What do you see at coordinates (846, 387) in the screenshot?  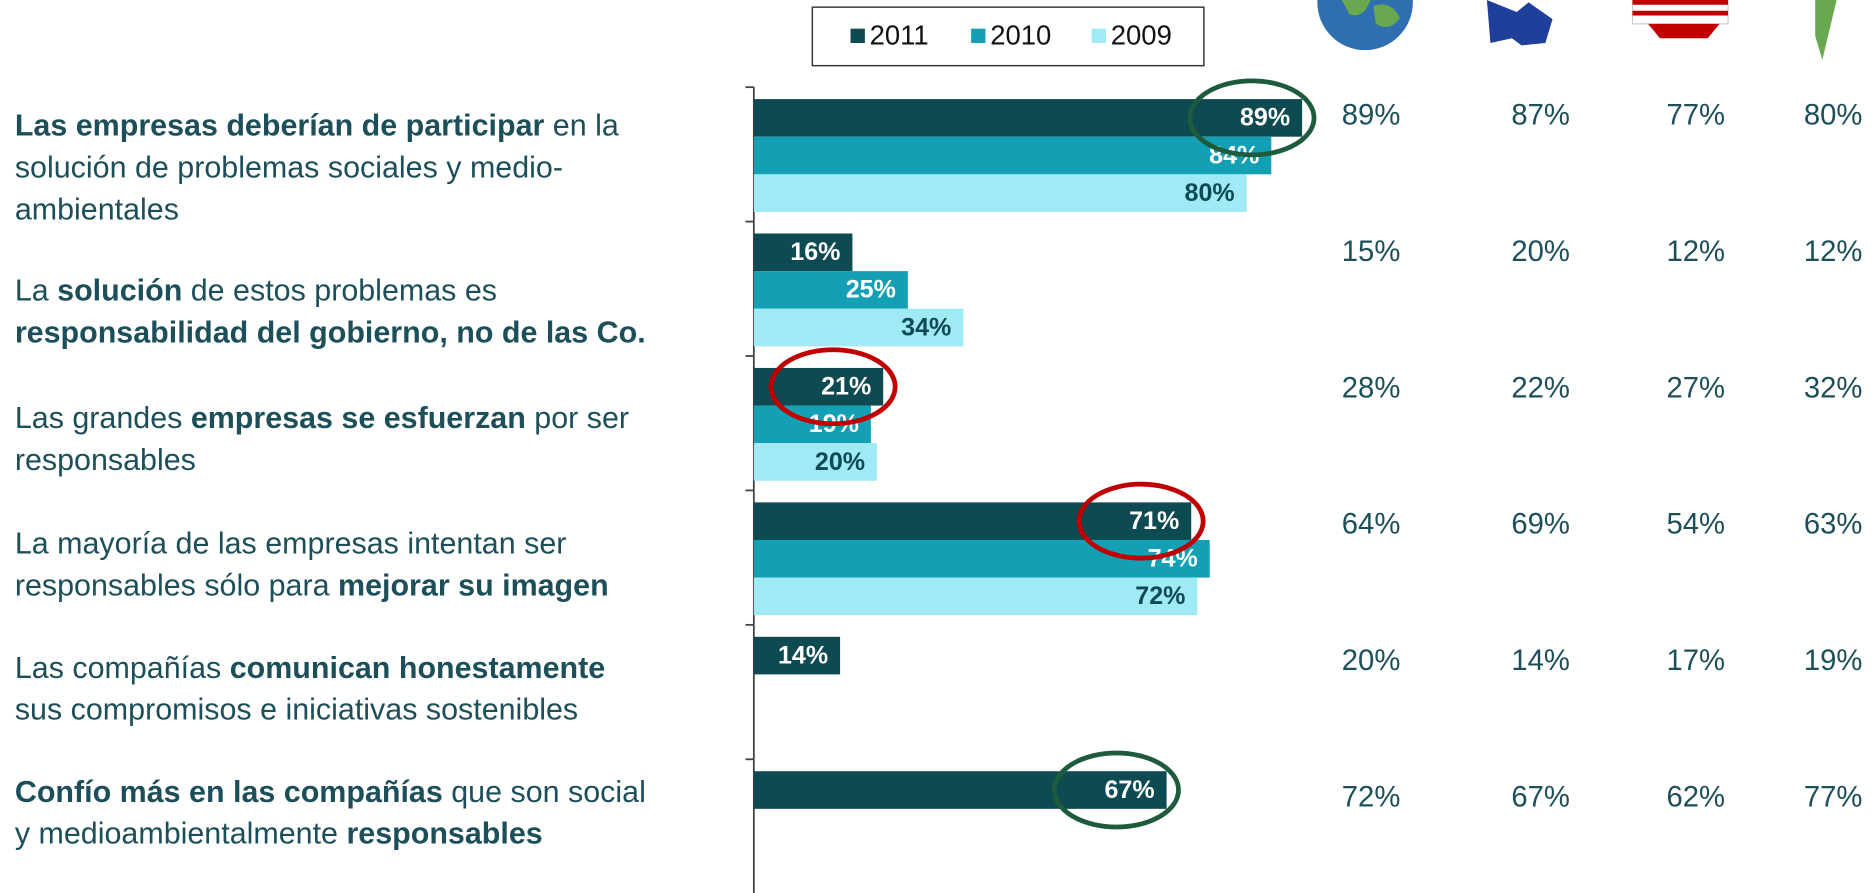 I see `value-label: 21%` at bounding box center [846, 387].